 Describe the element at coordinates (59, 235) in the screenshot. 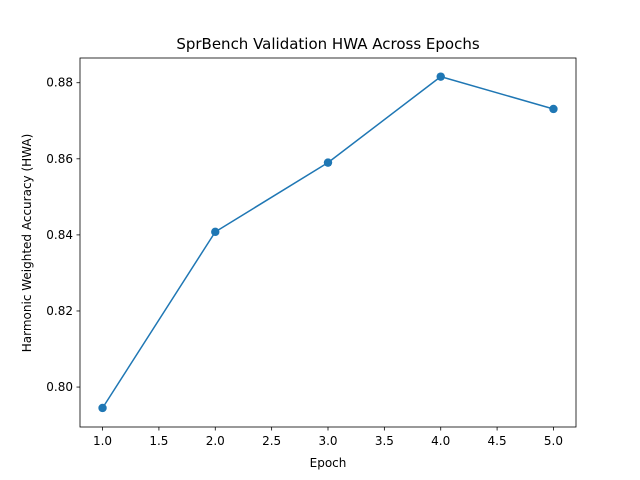

I see `y-tick-label: 0.84` at that location.